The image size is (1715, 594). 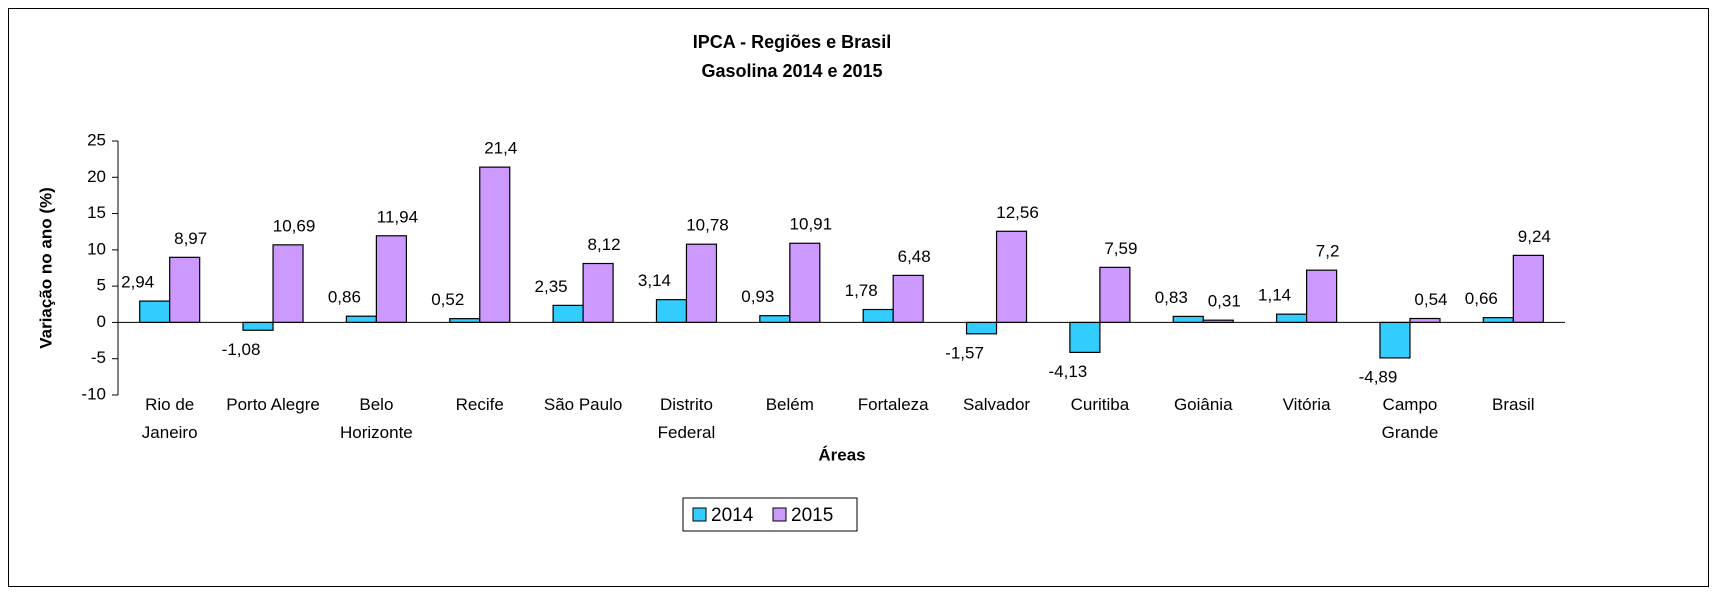 What do you see at coordinates (96, 248) in the screenshot?
I see `y-tick-label: 10` at bounding box center [96, 248].